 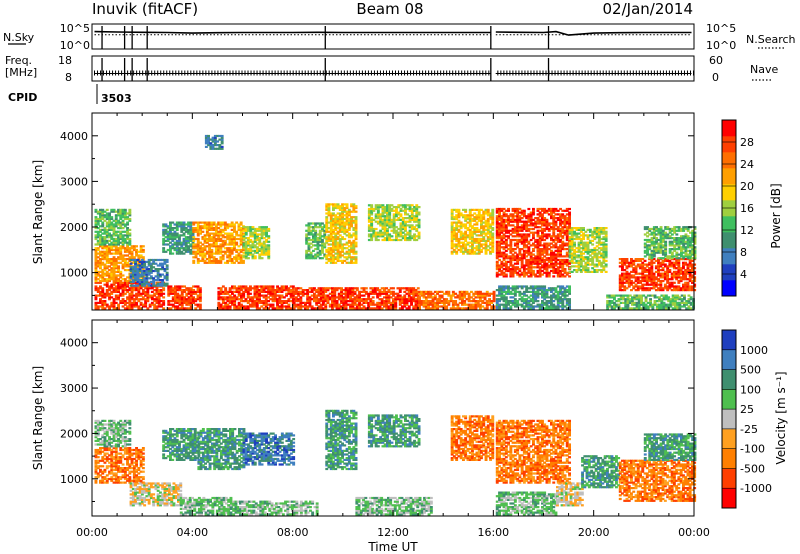 What do you see at coordinates (716, 60) in the screenshot?
I see `freq-tick-right-top: 60` at bounding box center [716, 60].